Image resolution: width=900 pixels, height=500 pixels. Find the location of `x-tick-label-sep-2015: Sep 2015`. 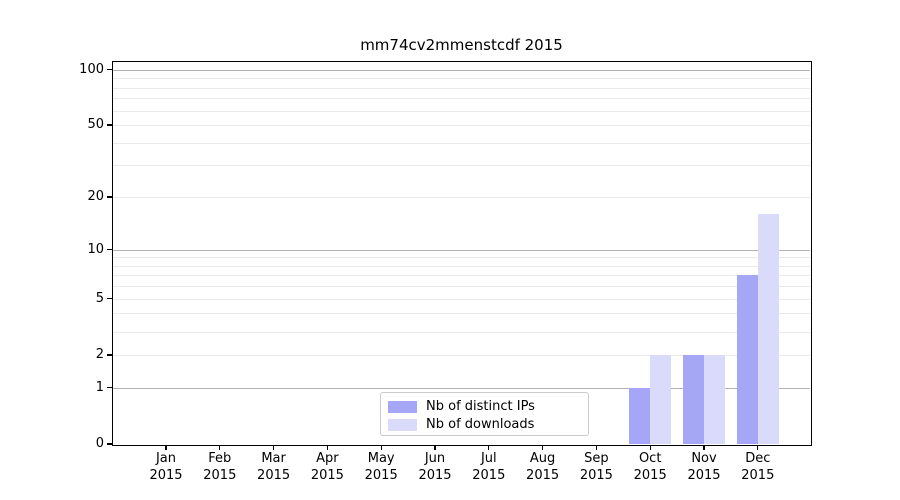

x-tick-label-sep-2015: Sep 2015 is located at coordinates (596, 467).